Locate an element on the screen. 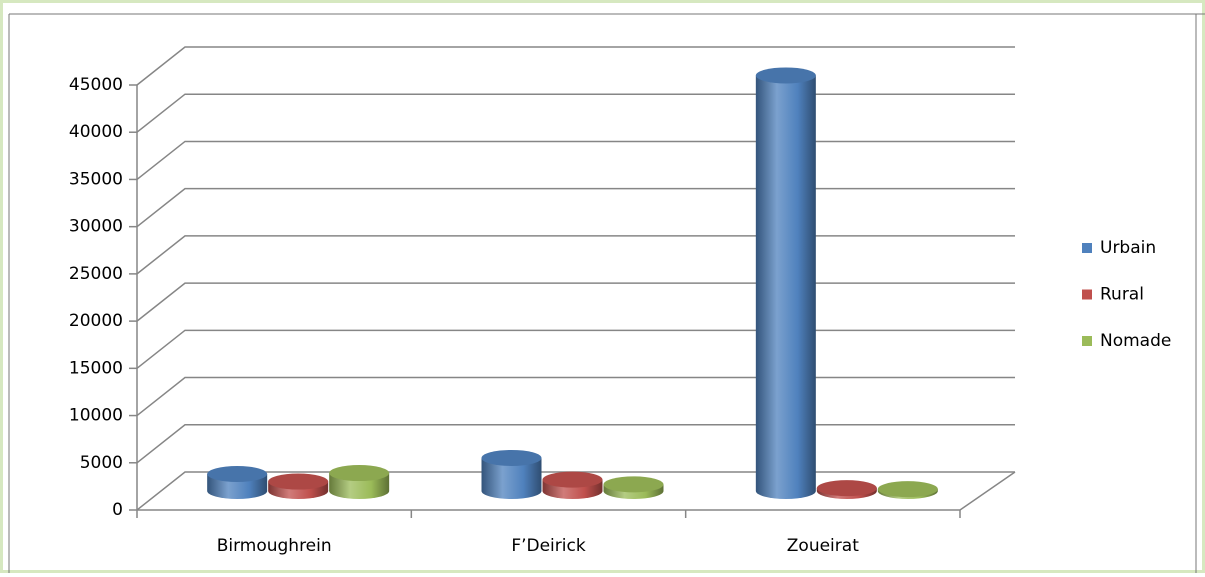 The width and height of the screenshot is (1205, 577). y-tick-label: 25000 is located at coordinates (96, 274).